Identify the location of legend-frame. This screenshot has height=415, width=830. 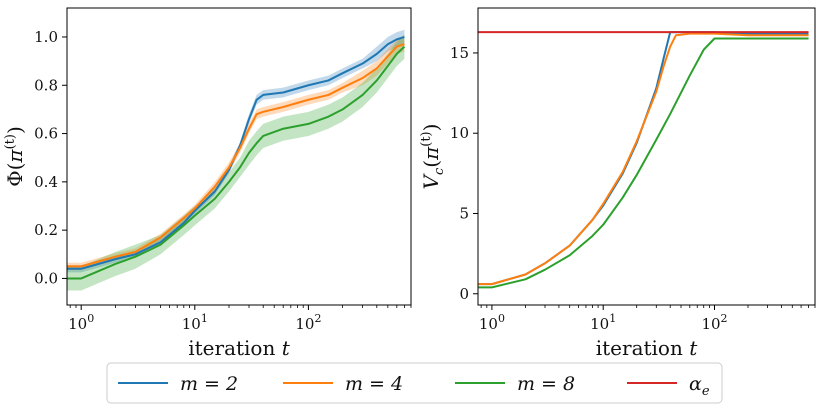
(414, 383).